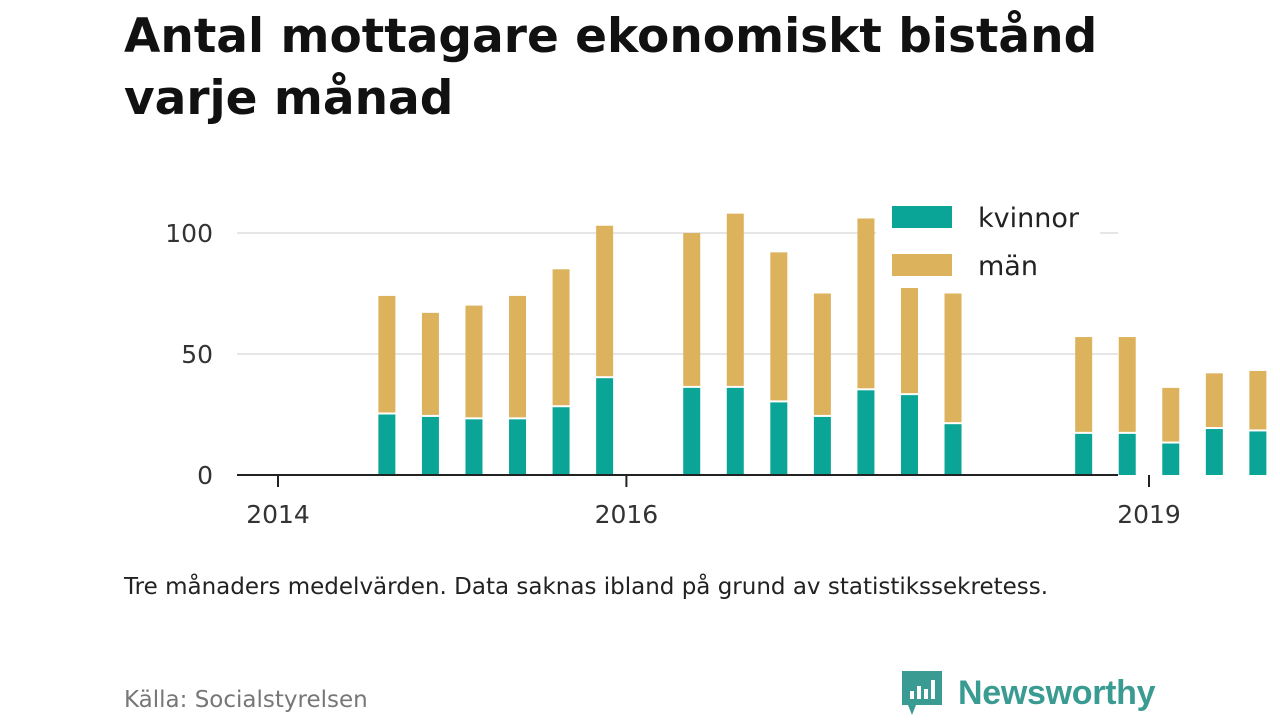 This screenshot has width=1280, height=720. Describe the element at coordinates (909, 435) in the screenshot. I see `bar-kvinnor-2017-Q3` at that location.